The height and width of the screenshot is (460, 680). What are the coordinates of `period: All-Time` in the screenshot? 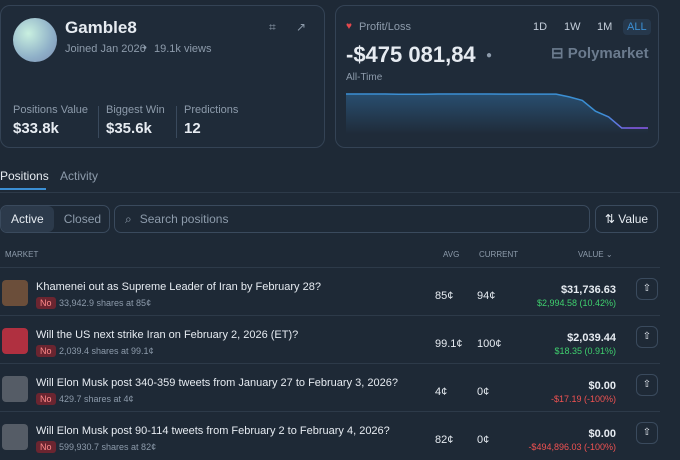 It's located at (364, 77).